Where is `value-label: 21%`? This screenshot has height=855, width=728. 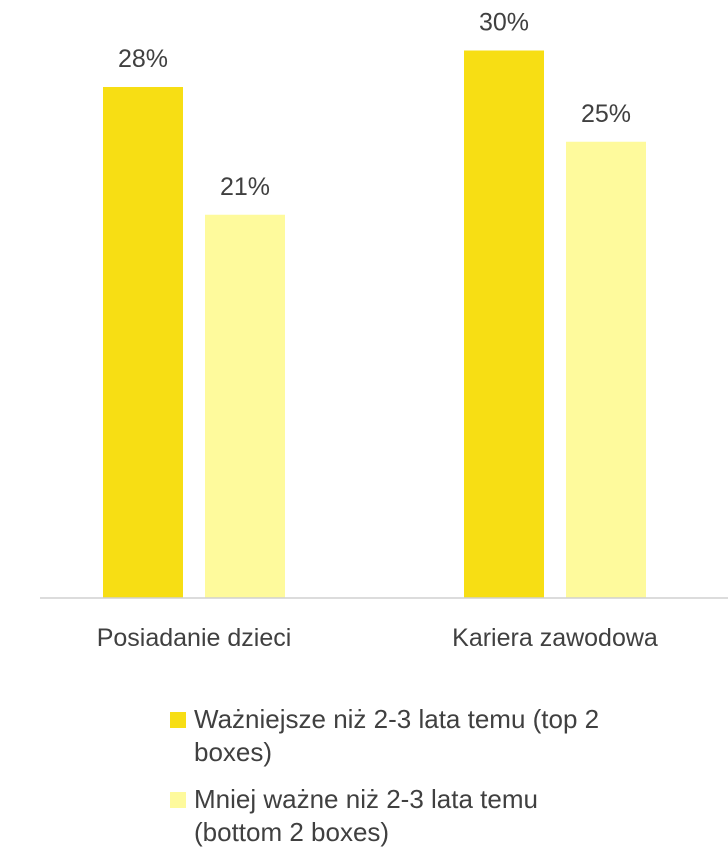
value-label: 21% is located at coordinates (245, 187).